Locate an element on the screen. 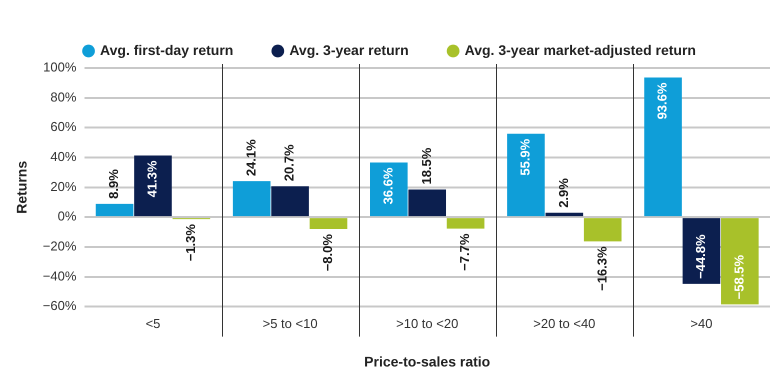  x-tick-label: >5 to <10 is located at coordinates (290, 323).